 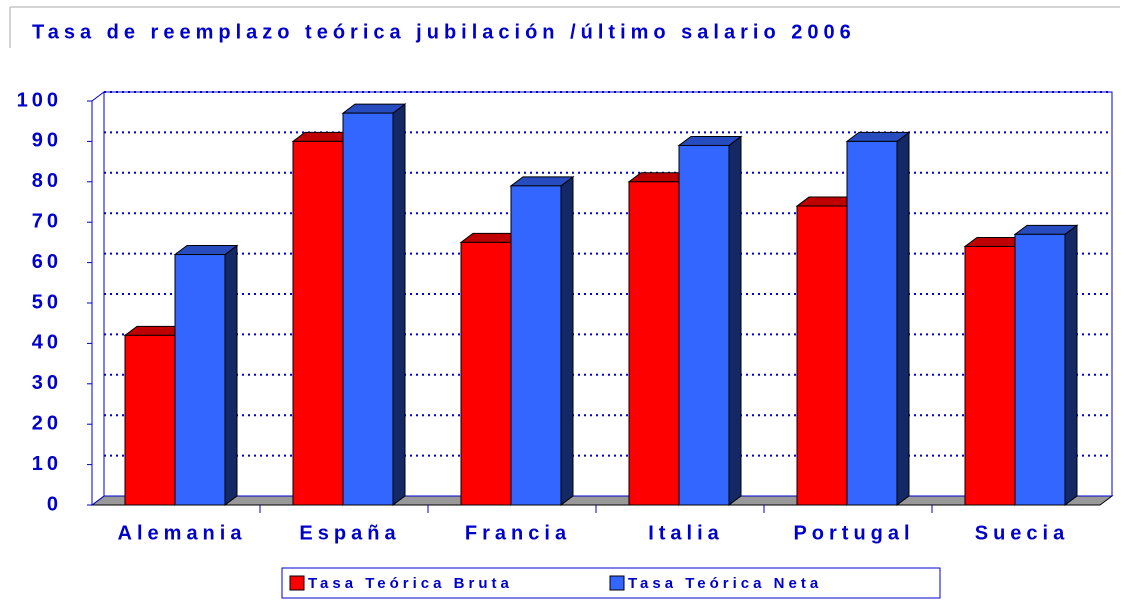 I want to click on x-tick-label: Francia, so click(x=518, y=533).